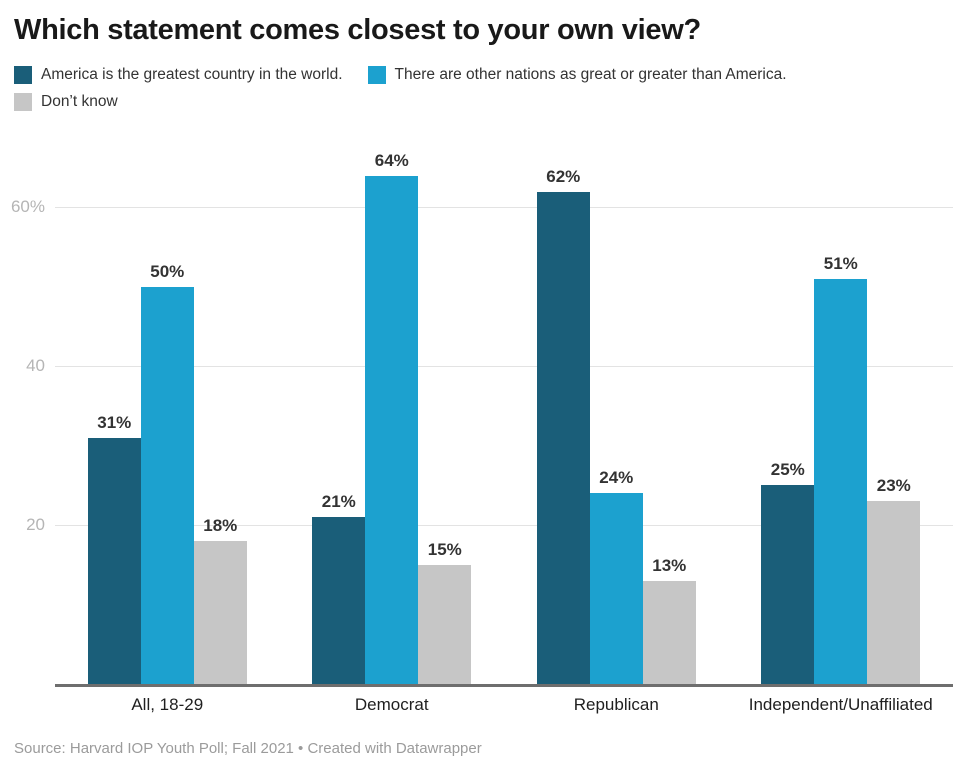  I want to click on legend-label: Don’t know, so click(79, 101).